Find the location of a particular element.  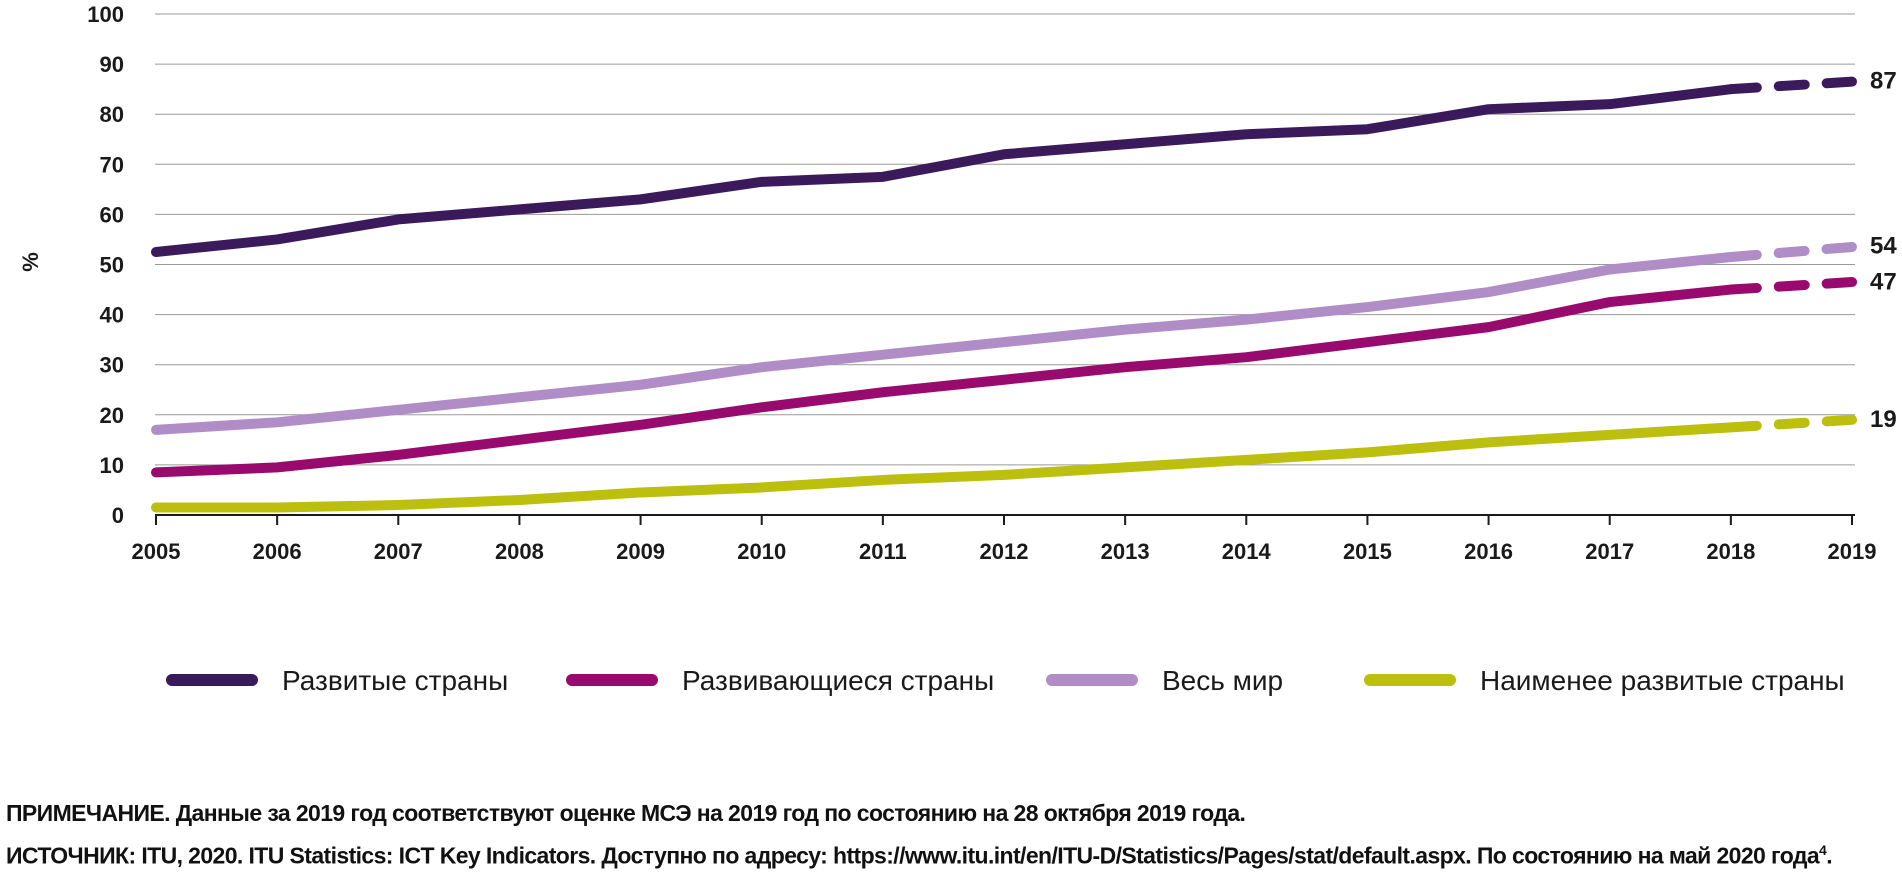

y-tick-label: 10 is located at coordinates (112, 465).